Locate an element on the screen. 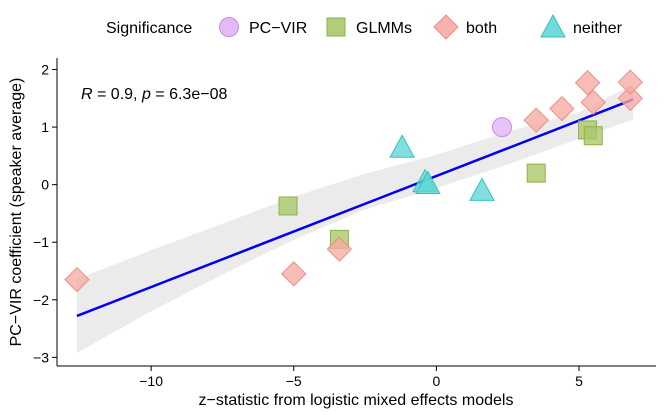  annot-r-value: = 0.9, is located at coordinates (117, 94).